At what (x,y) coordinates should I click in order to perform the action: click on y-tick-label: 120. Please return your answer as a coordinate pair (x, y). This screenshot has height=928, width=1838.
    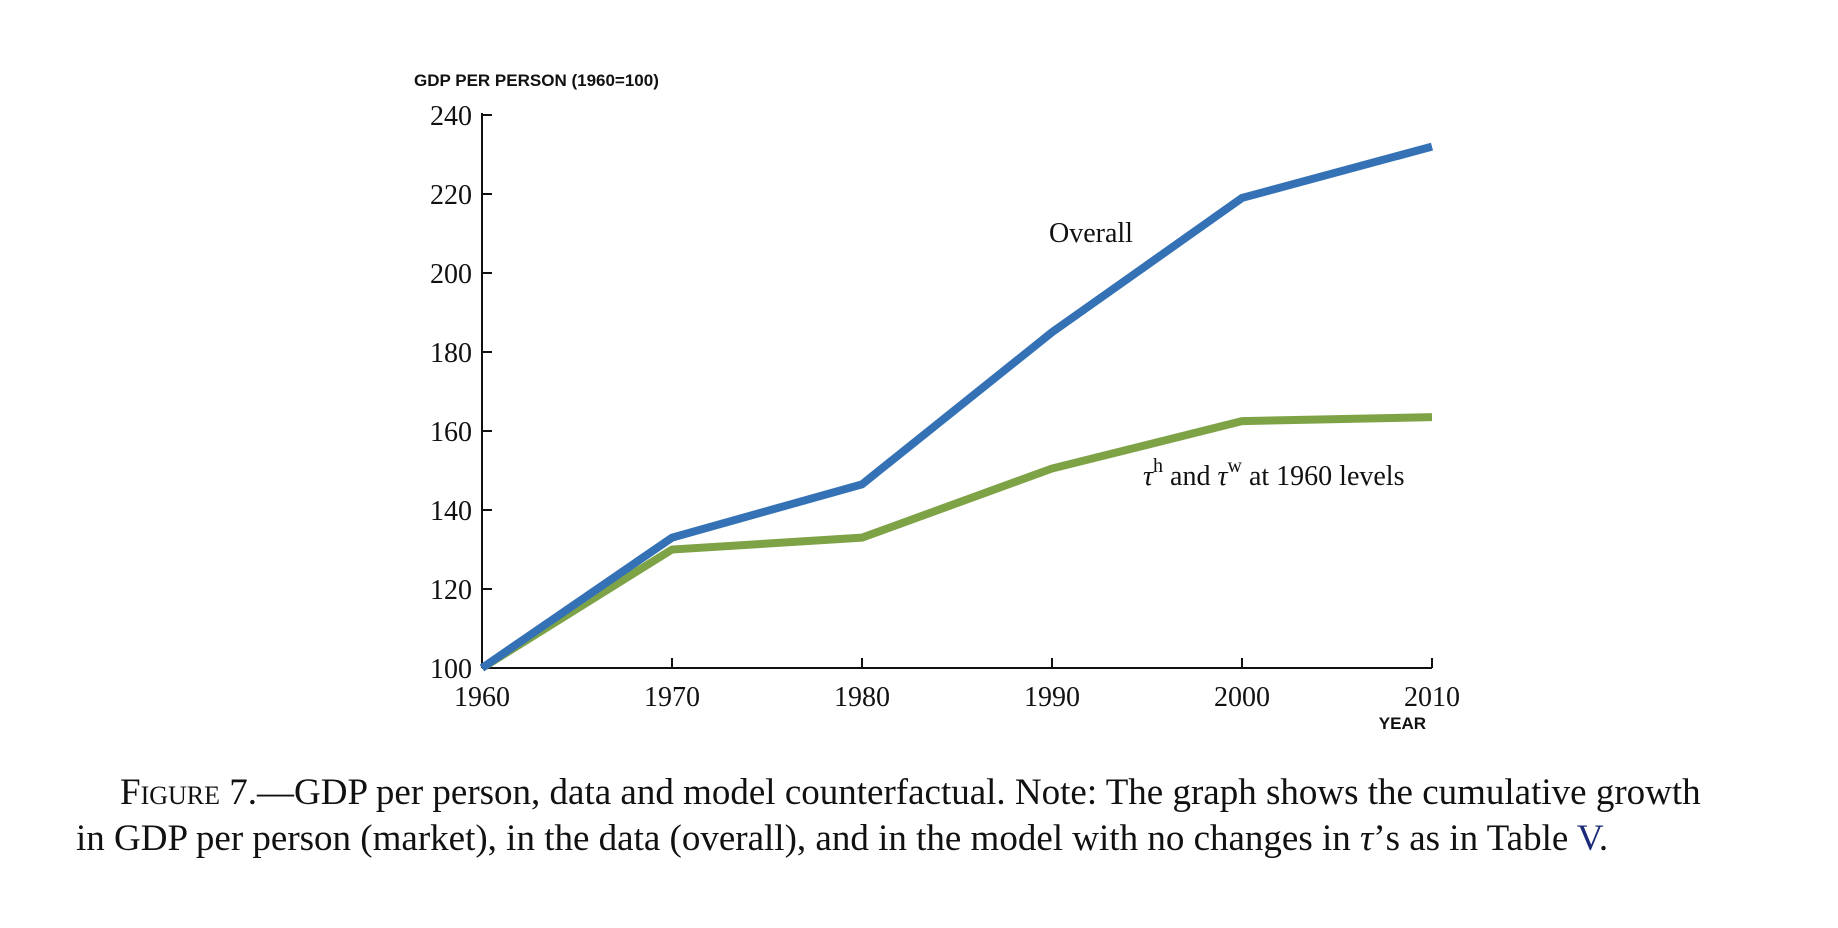
    Looking at the image, I should click on (451, 590).